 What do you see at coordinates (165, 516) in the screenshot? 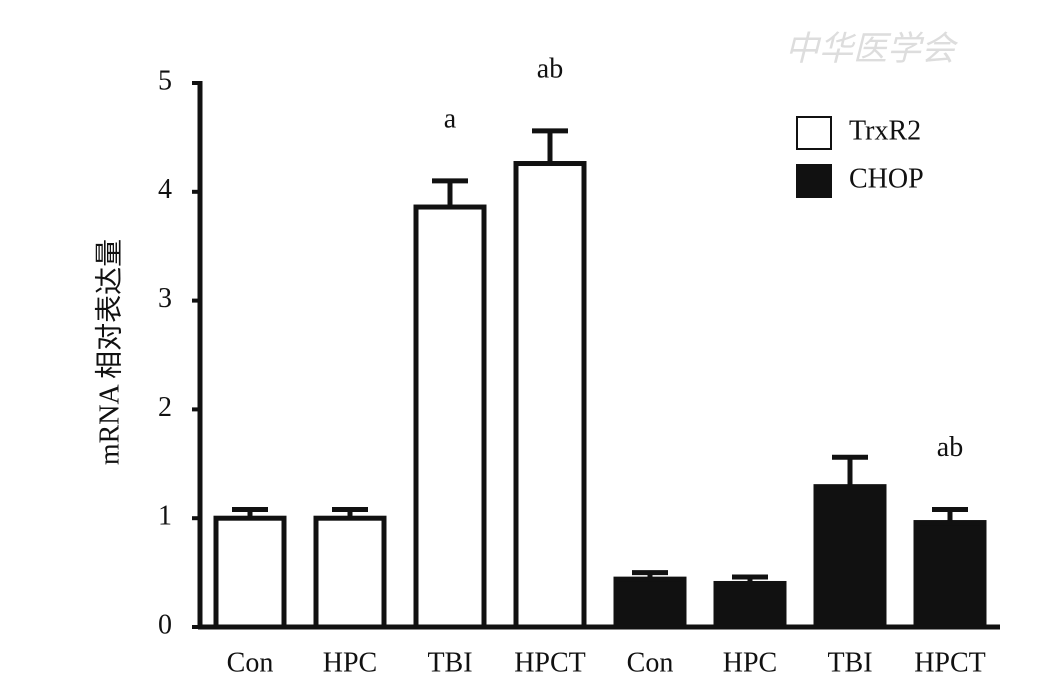
I see `y-tick-label: 1` at bounding box center [165, 516].